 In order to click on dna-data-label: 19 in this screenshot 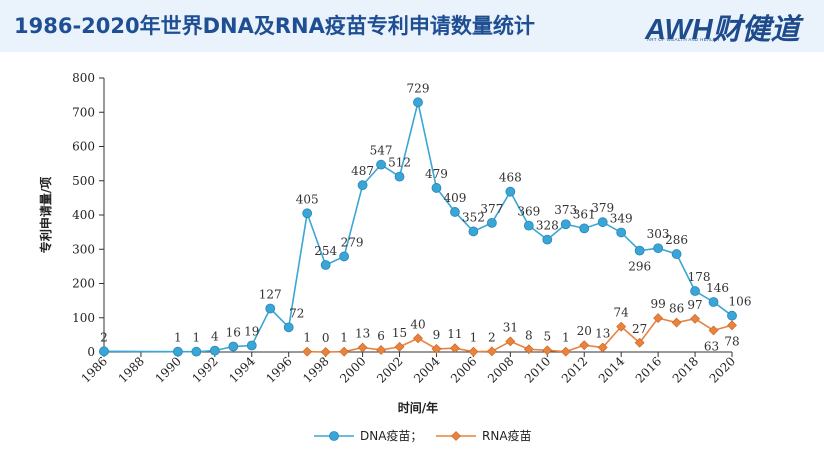, I will do `click(251, 331)`.